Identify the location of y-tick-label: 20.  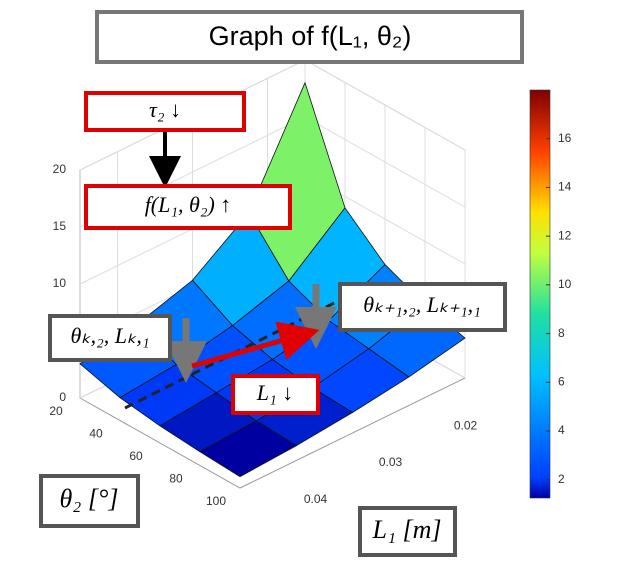
(56, 411).